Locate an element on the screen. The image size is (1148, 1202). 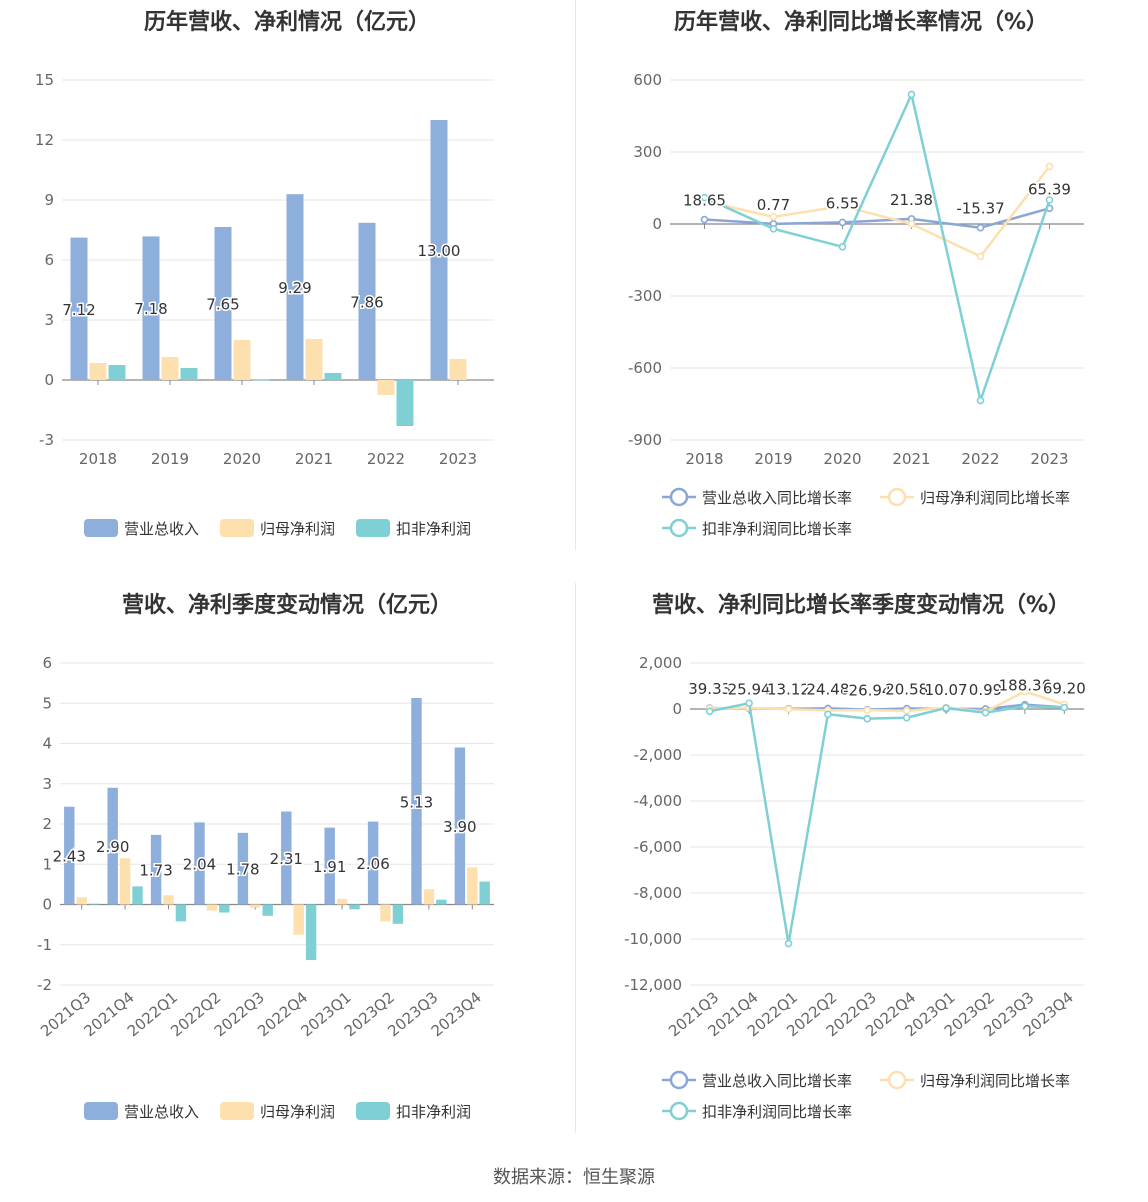
y-tick-label: 3 is located at coordinates (47, 784).